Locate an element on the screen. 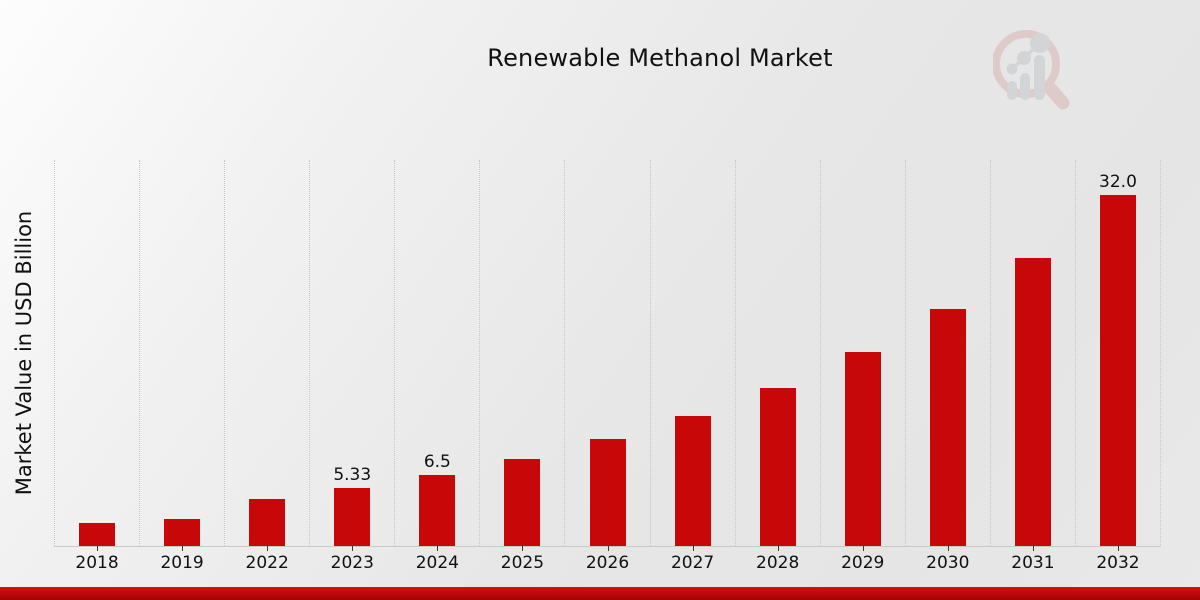 The image size is (1200, 600). bar-2028 is located at coordinates (777, 467).